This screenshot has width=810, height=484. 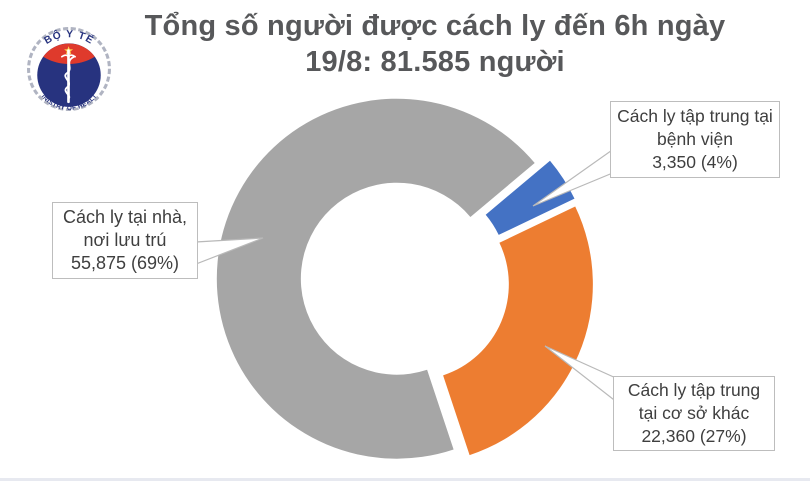 I want to click on wreath-ring, so click(x=69, y=69).